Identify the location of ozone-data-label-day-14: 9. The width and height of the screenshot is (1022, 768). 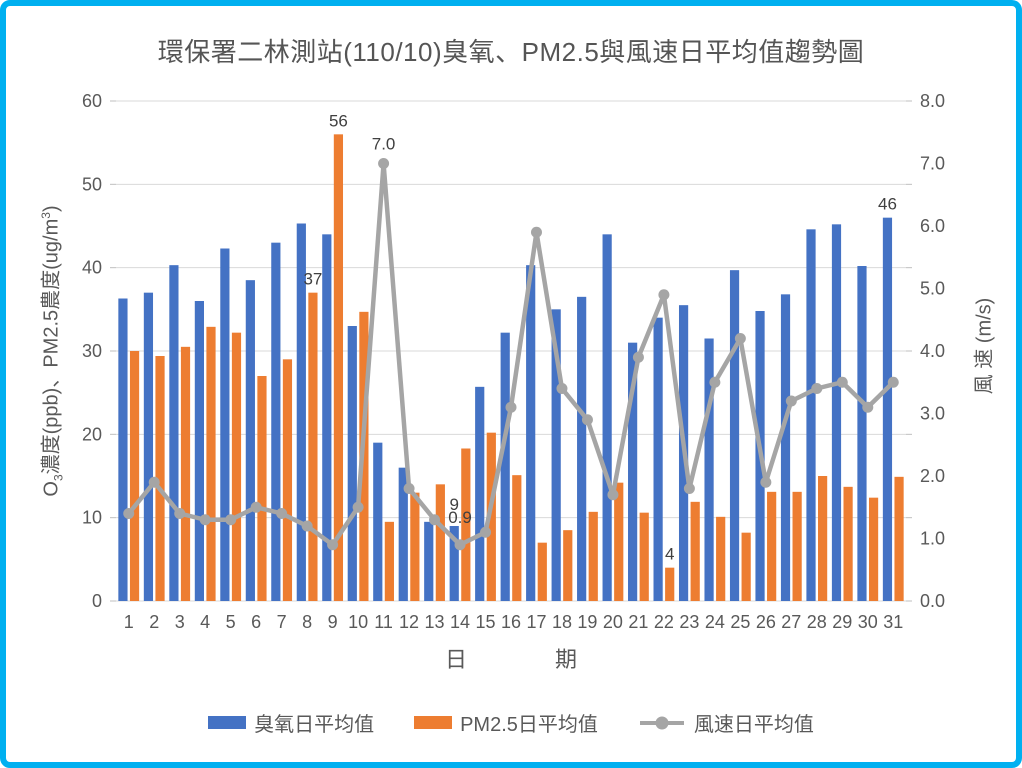
(453, 504).